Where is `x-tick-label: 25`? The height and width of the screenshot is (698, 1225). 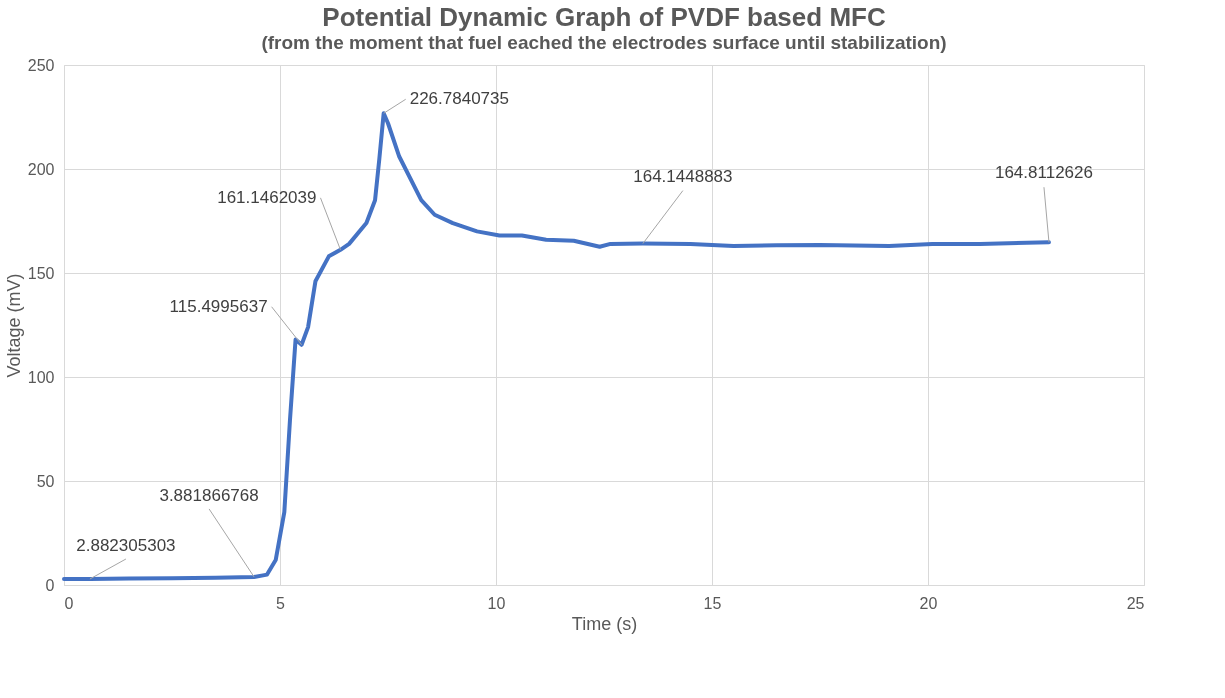 x-tick-label: 25 is located at coordinates (1135, 603).